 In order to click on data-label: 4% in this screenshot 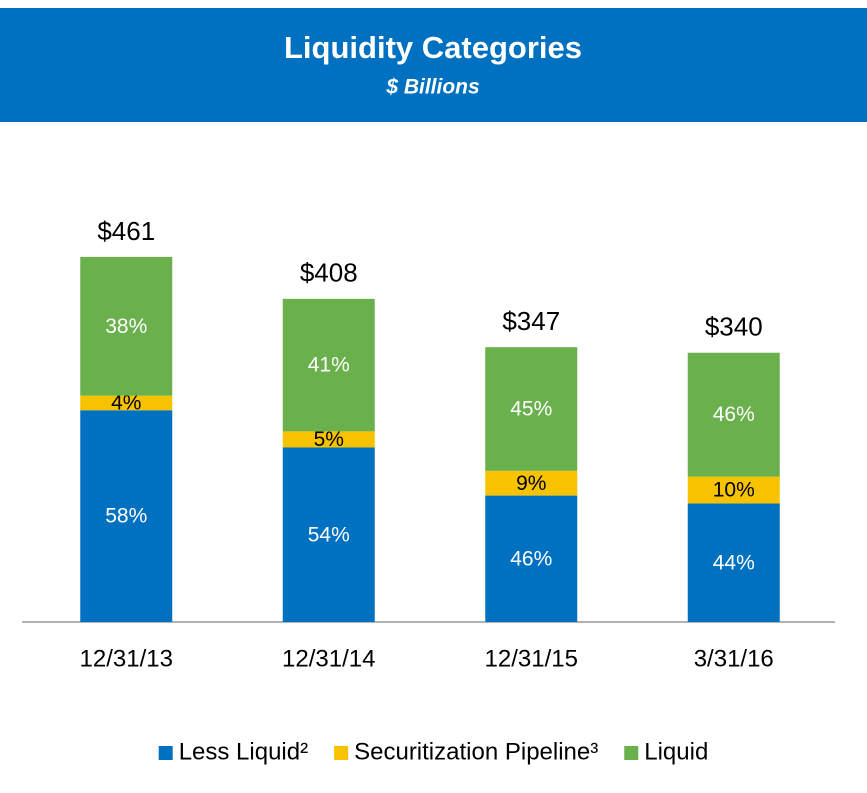, I will do `click(126, 402)`.